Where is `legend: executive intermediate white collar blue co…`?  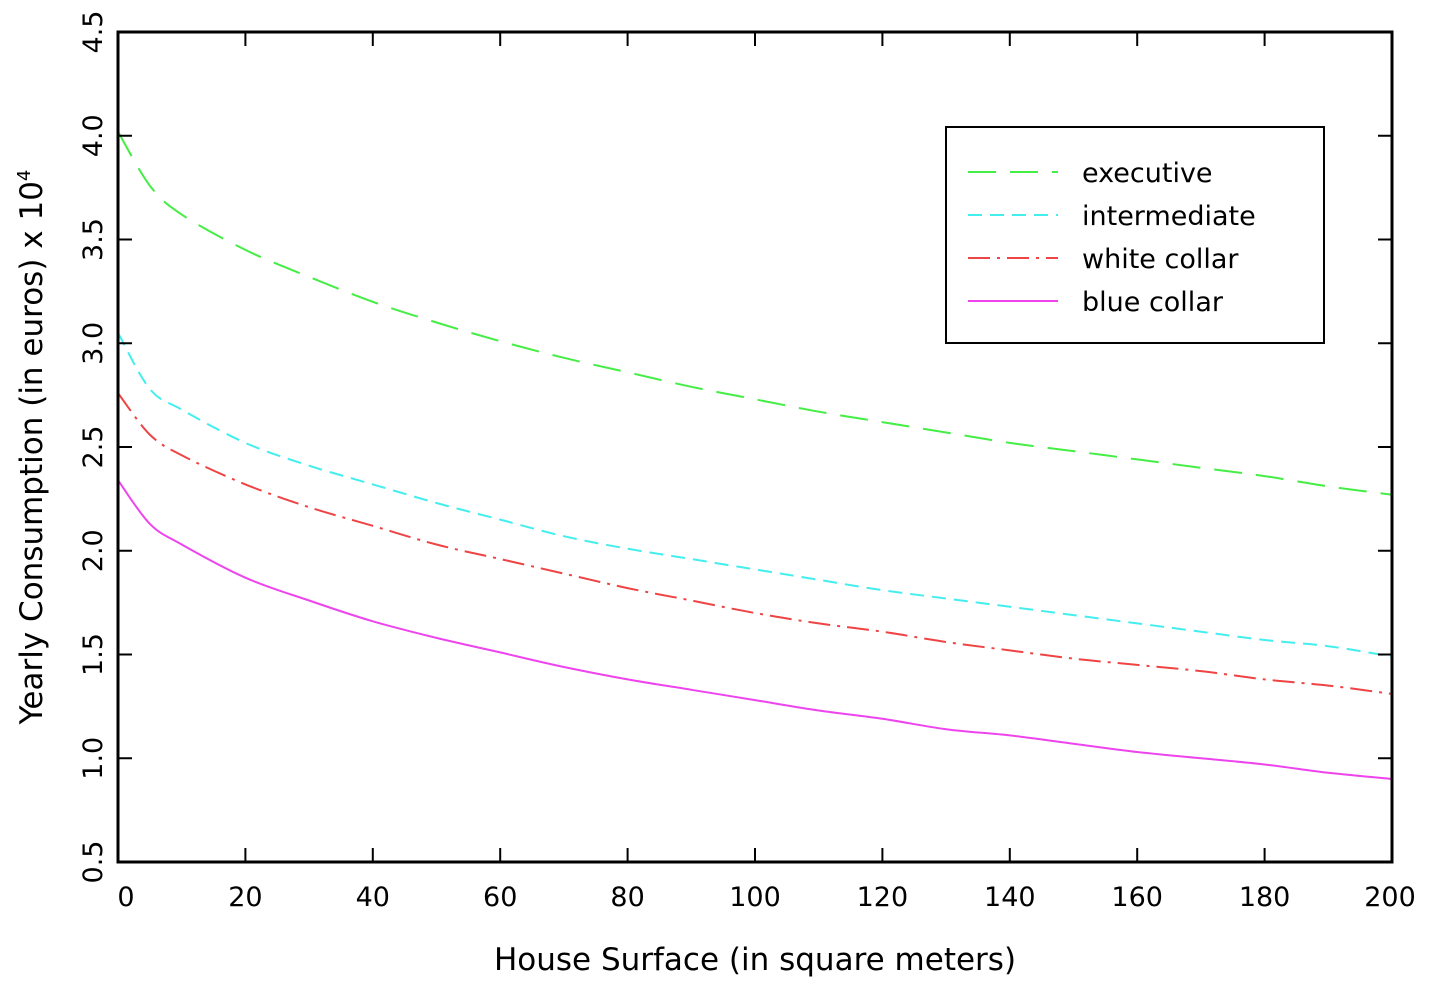 legend: executive intermediate white collar blue co… is located at coordinates (1135, 235).